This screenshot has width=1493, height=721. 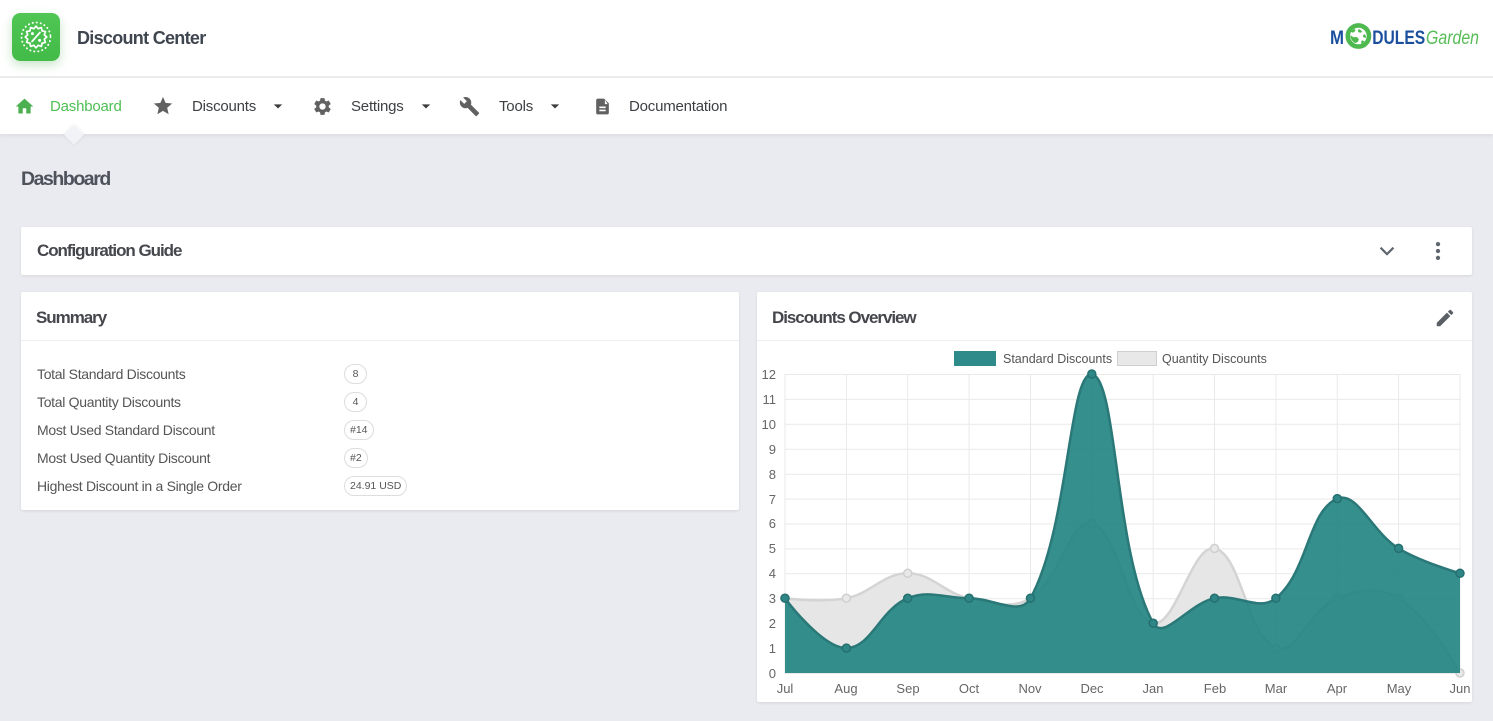 What do you see at coordinates (1398, 38) in the screenshot?
I see `svg-text: DULES` at bounding box center [1398, 38].